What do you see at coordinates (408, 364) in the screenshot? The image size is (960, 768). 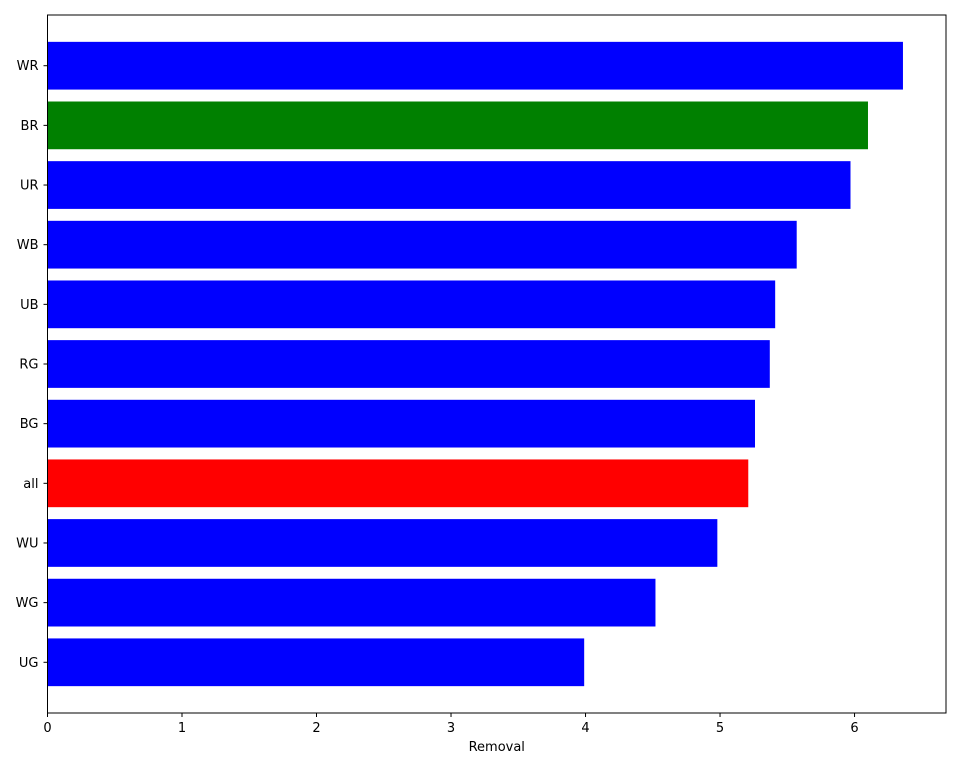 I see `bar-rg` at bounding box center [408, 364].